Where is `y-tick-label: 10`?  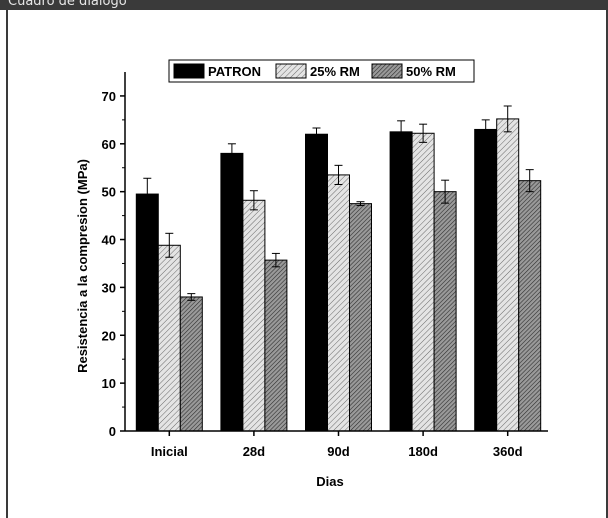
y-tick-label: 10 is located at coordinates (109, 383).